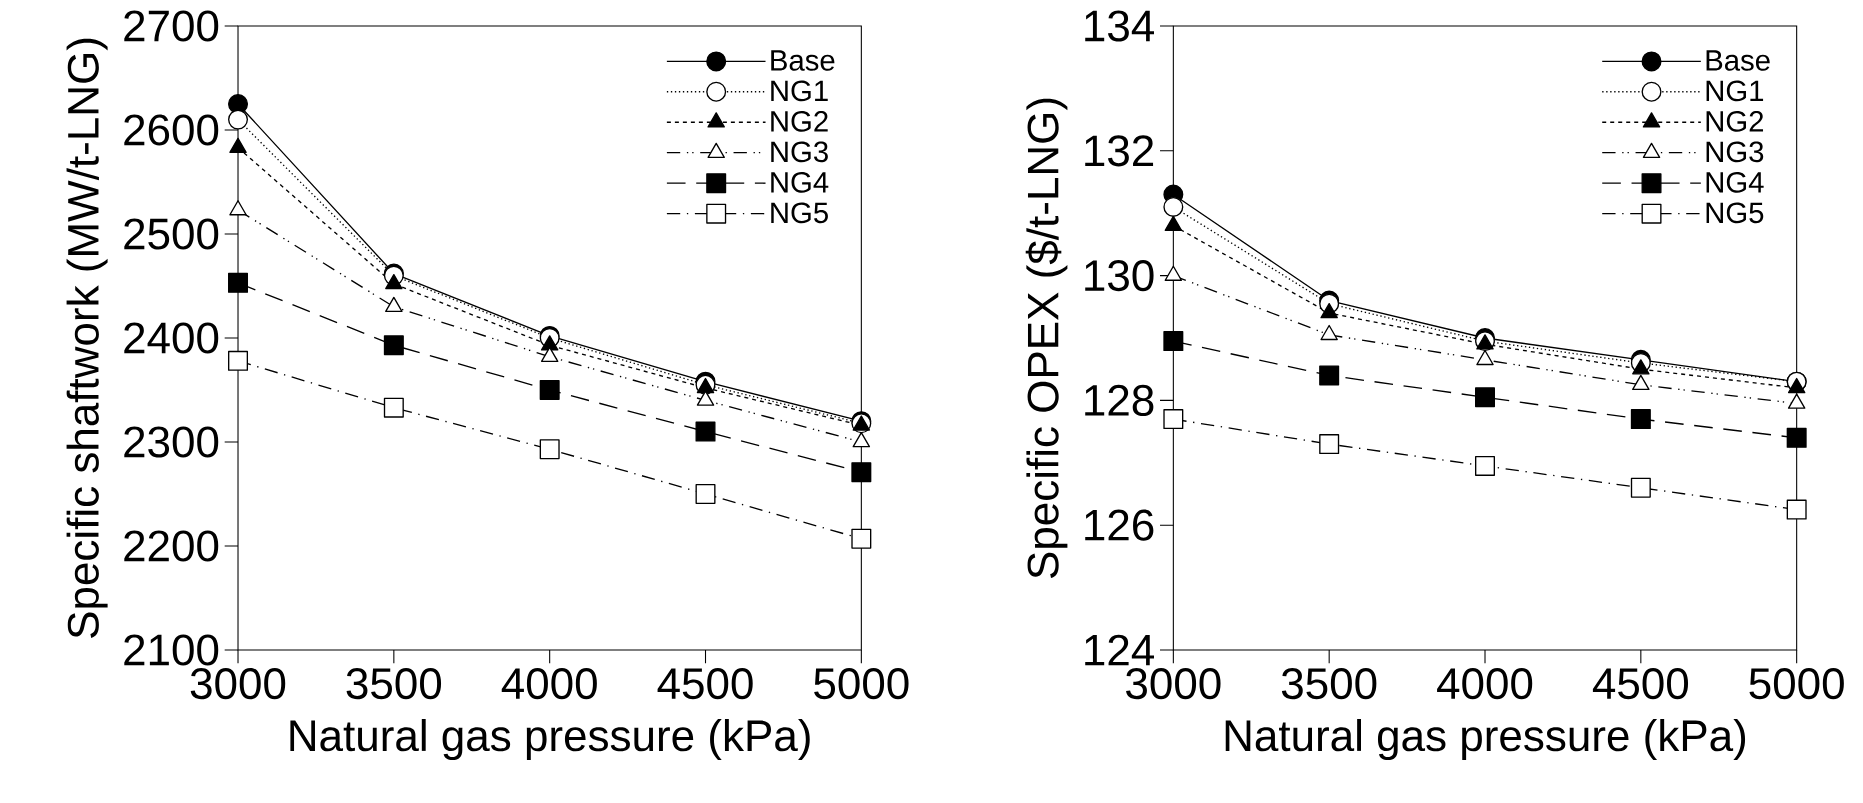 The height and width of the screenshot is (803, 1863). What do you see at coordinates (1119, 276) in the screenshot?
I see `y-tick-label: 130` at bounding box center [1119, 276].